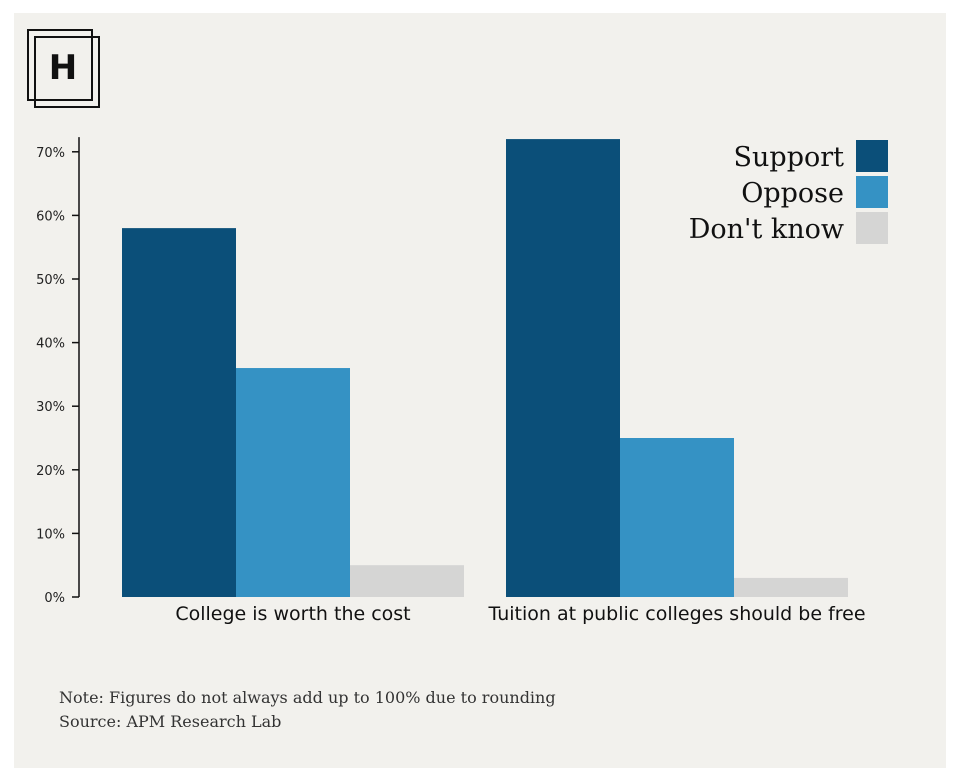  What do you see at coordinates (50, 280) in the screenshot?
I see `y-tick-label: 50%` at bounding box center [50, 280].